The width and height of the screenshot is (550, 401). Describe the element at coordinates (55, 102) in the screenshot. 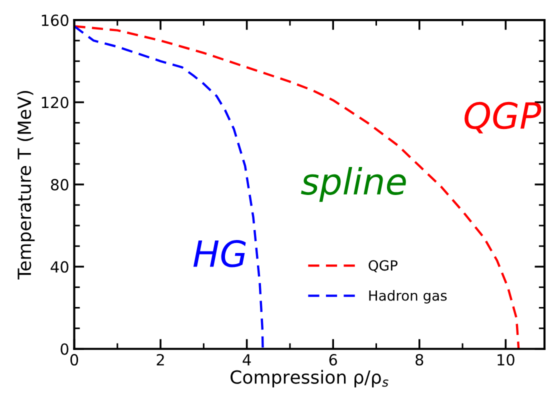

I see `y-tick-label: 120` at that location.